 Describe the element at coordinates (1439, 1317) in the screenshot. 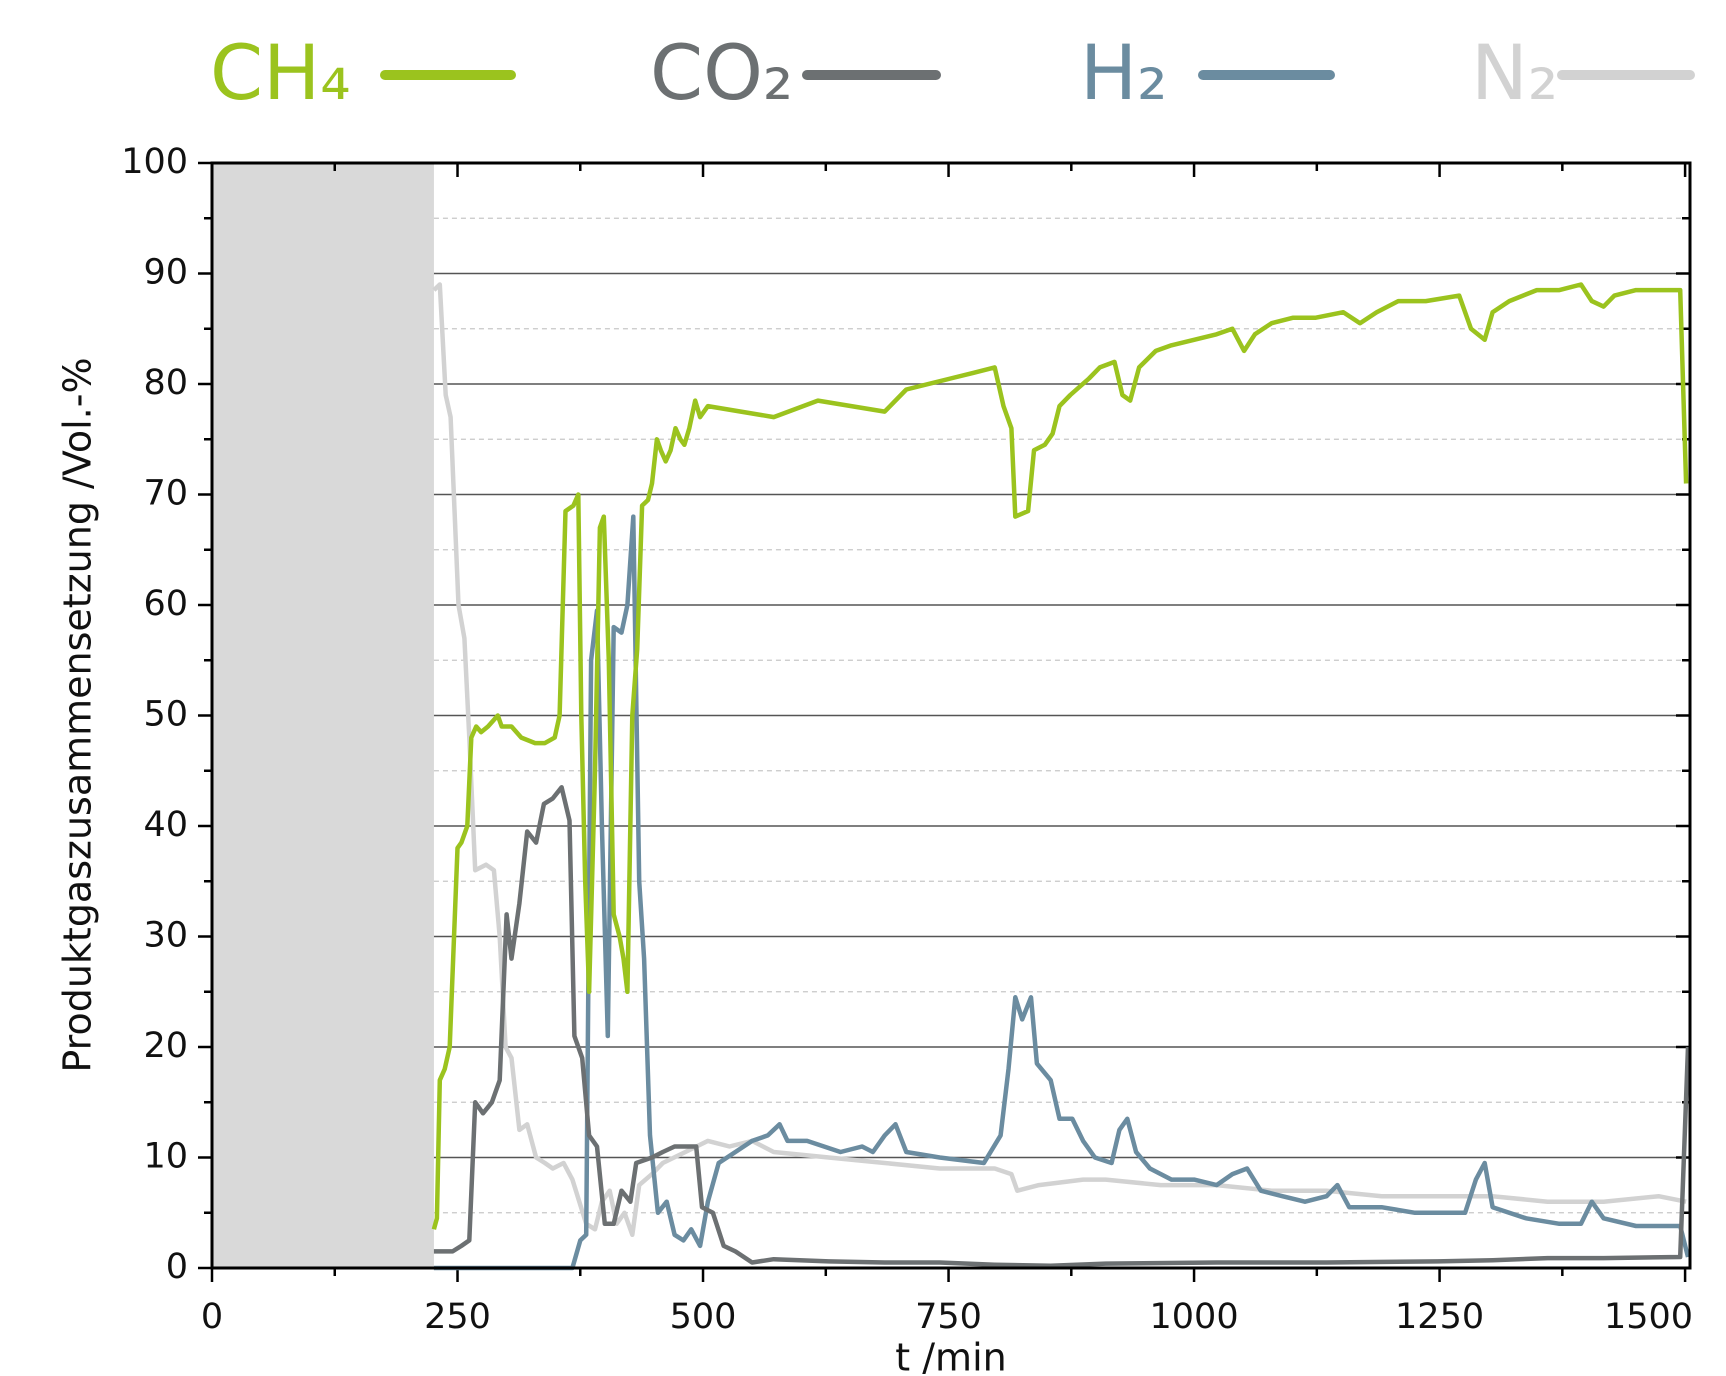

I see `x-tick-label: 1250` at that location.